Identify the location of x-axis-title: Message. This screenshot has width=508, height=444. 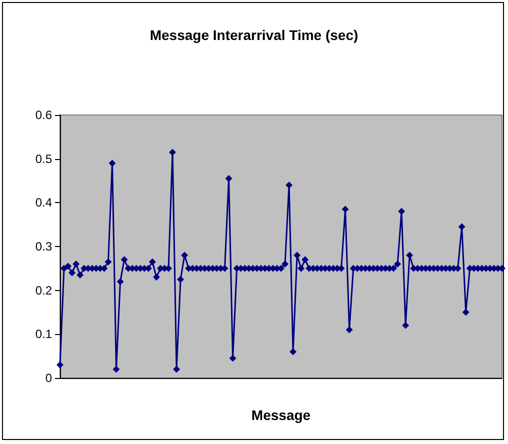
(281, 415).